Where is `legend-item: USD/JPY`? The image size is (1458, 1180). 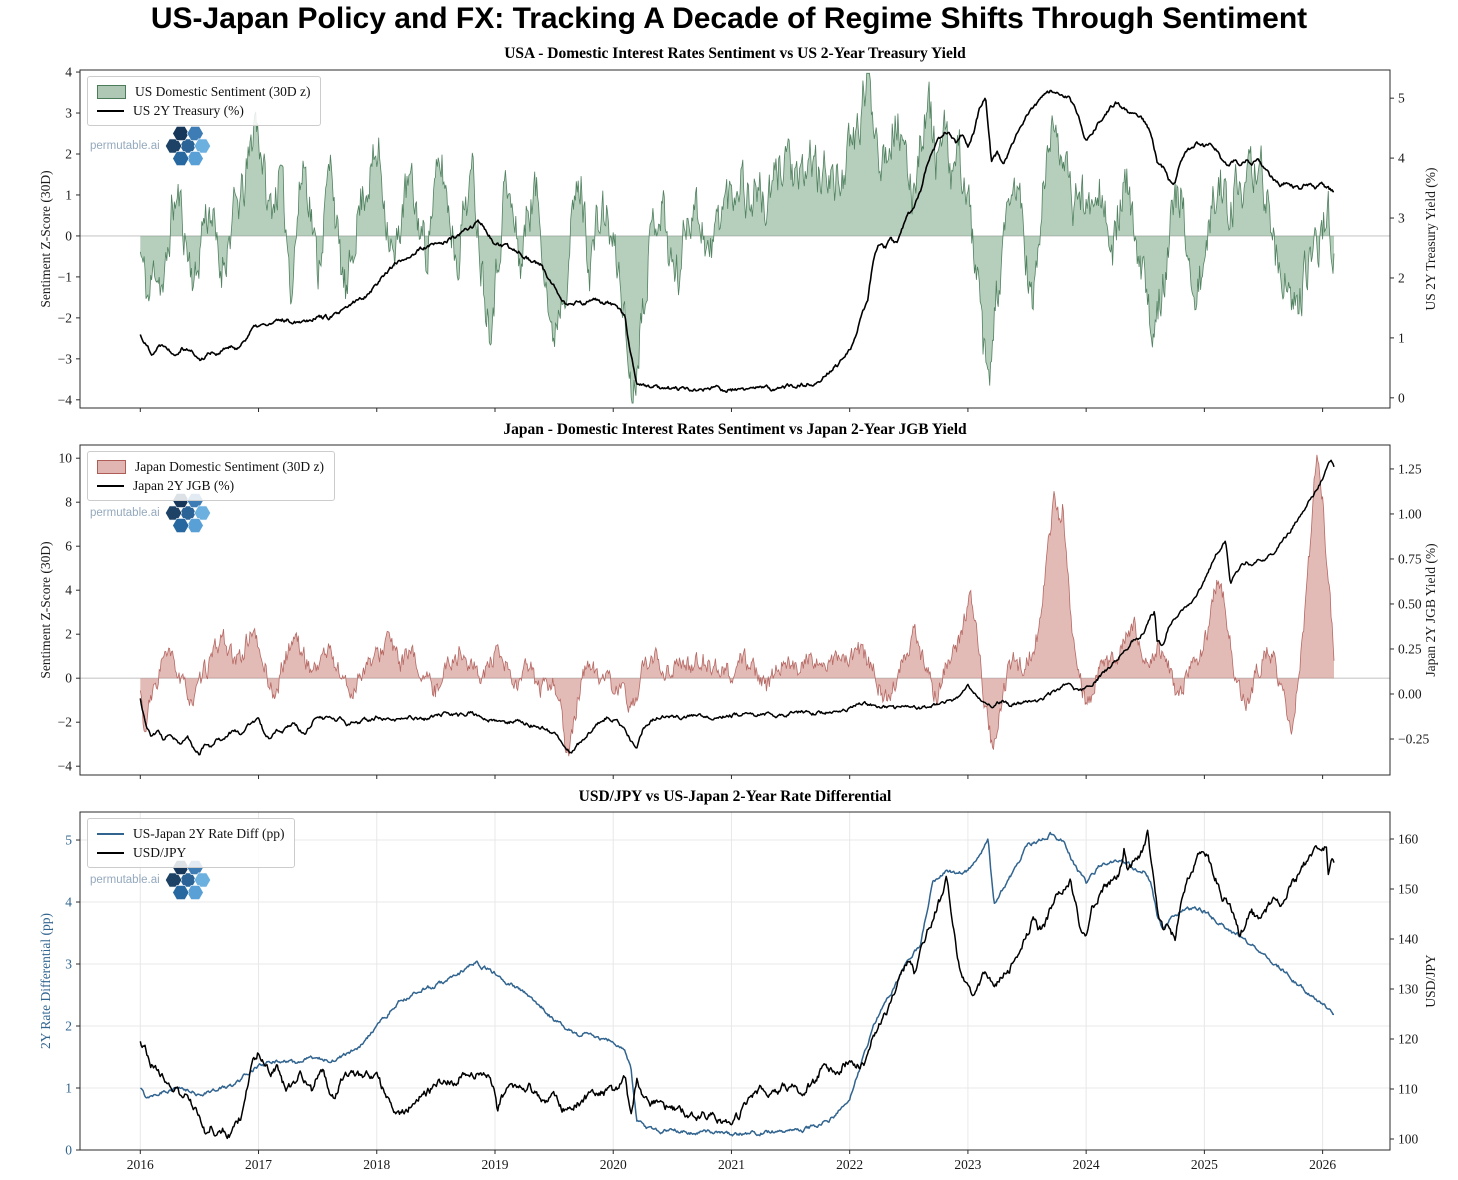 legend-item: USD/JPY is located at coordinates (190, 852).